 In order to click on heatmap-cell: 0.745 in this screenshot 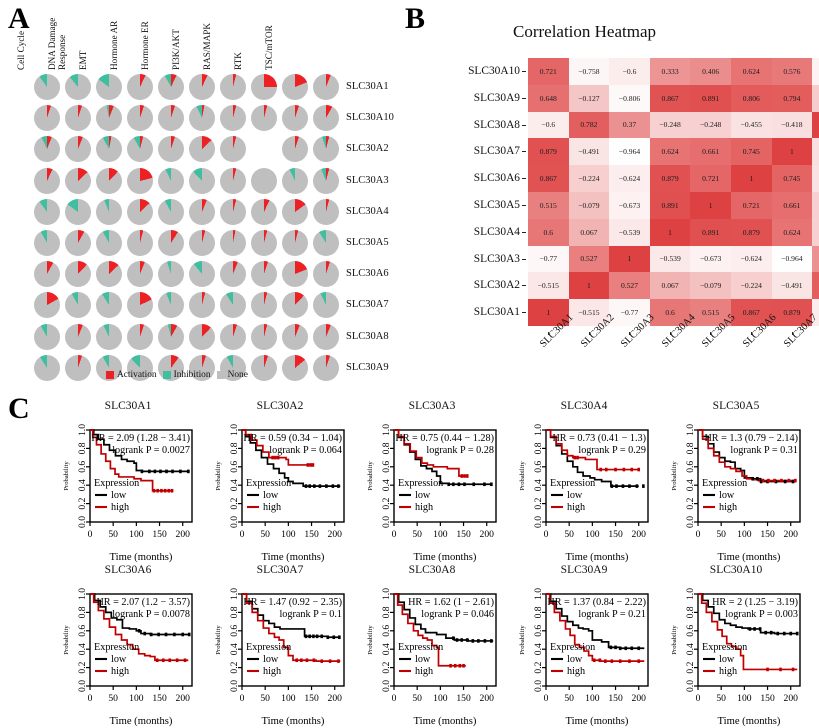, I will do `click(751, 152)`.